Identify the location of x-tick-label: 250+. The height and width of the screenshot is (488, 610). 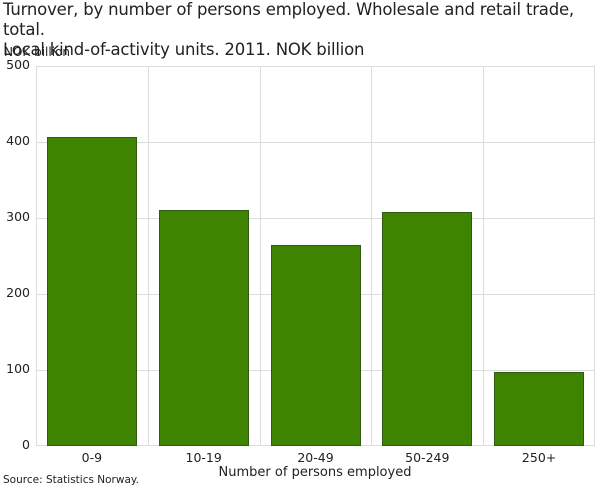
(539, 457).